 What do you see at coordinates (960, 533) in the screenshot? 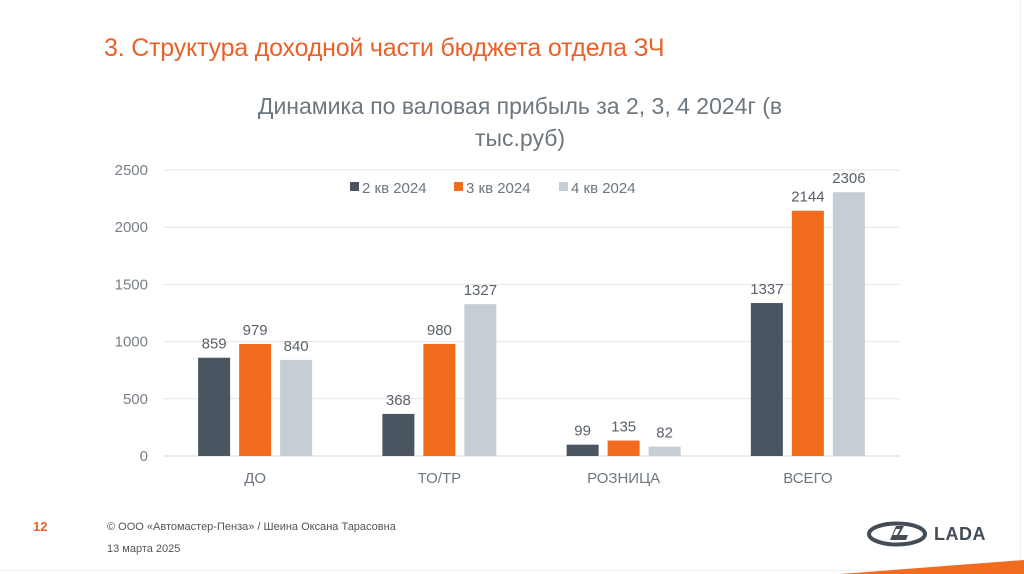
I see `logo-text: LADA` at bounding box center [960, 533].